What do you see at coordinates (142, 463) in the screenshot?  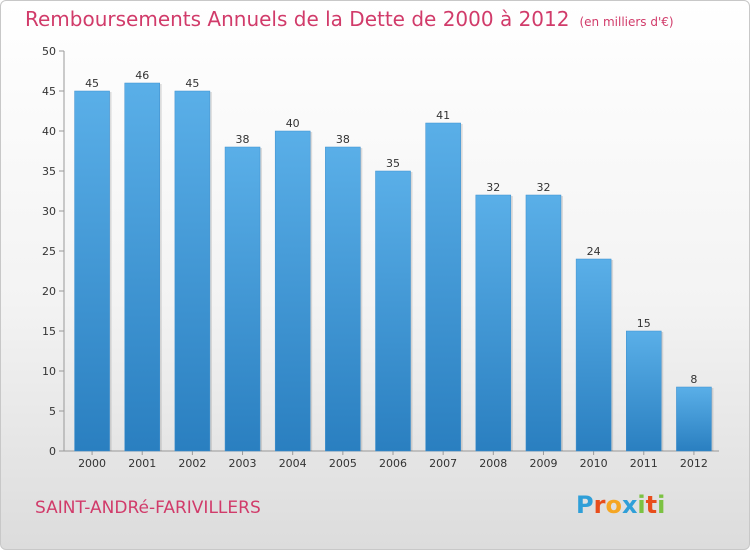 I see `x-tick-label: 2001` at bounding box center [142, 463].